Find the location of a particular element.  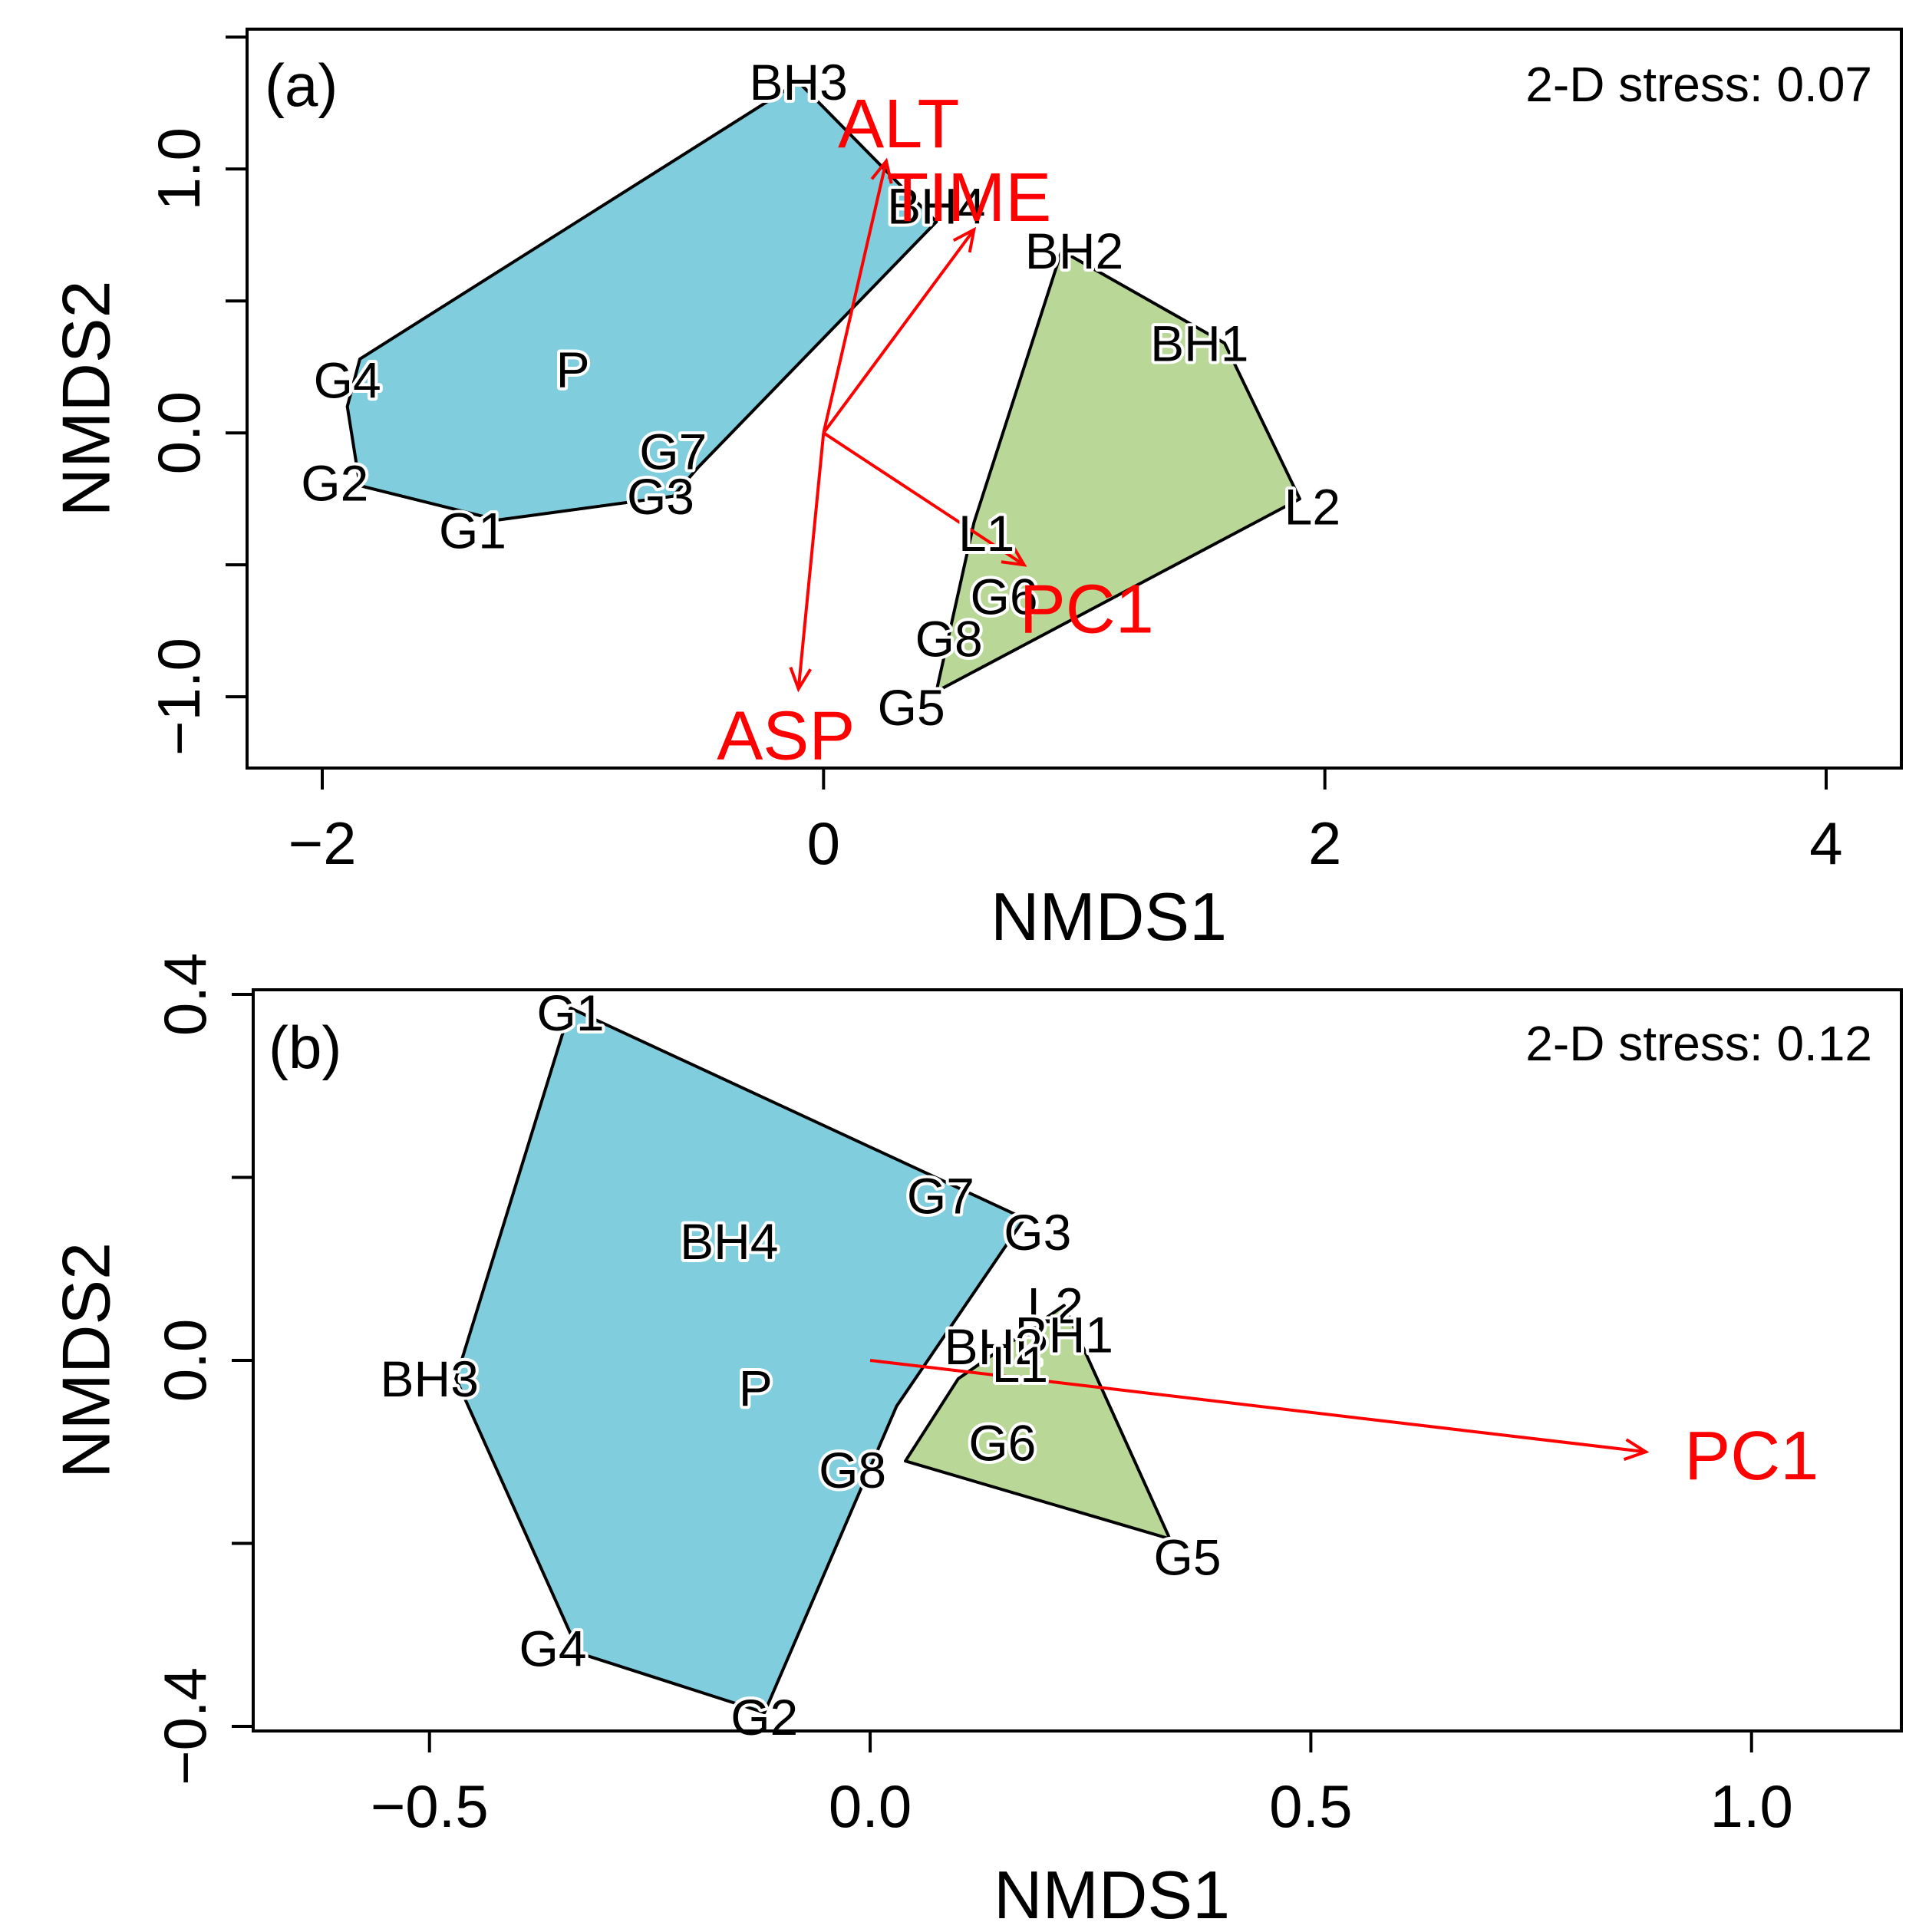

x-tick-label: 0.5 is located at coordinates (1310, 1806).